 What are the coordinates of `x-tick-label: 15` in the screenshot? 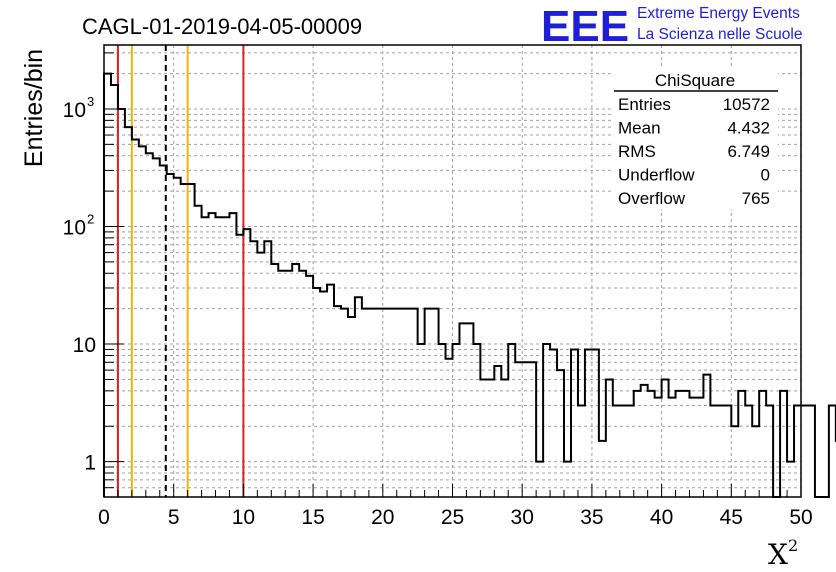 It's located at (312, 517).